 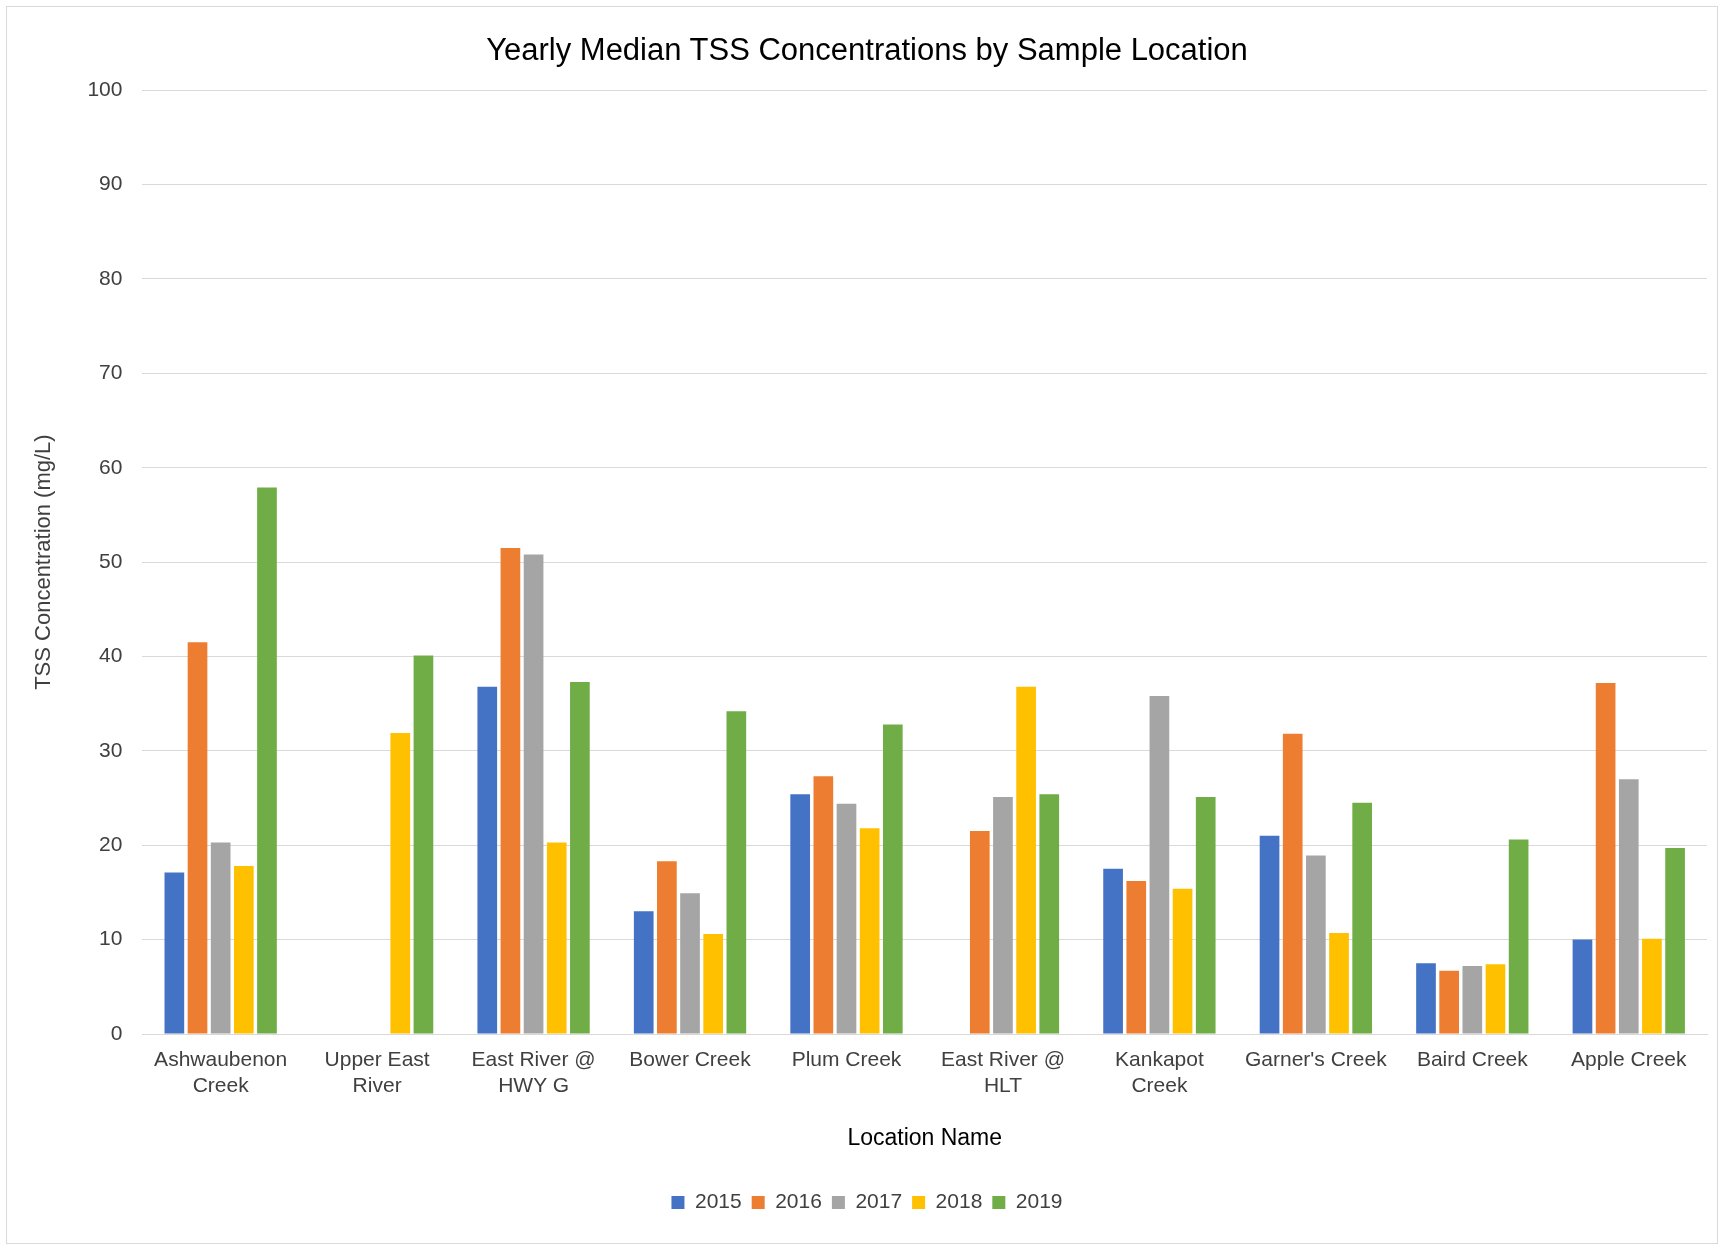 I want to click on x-tick-label: Kankapot Creek, so click(x=1159, y=1071).